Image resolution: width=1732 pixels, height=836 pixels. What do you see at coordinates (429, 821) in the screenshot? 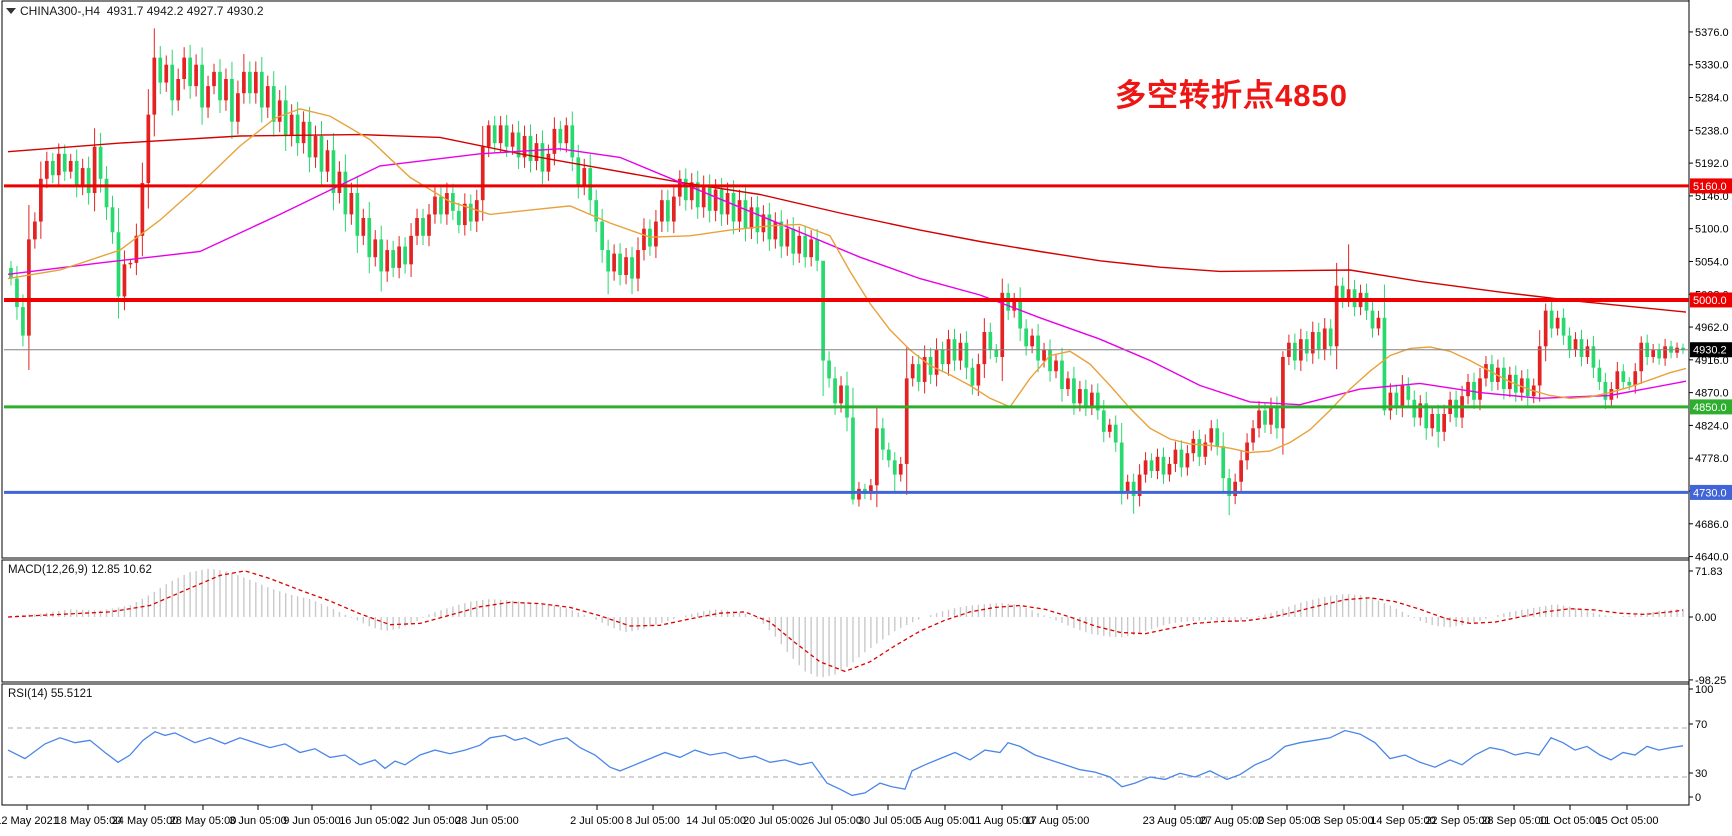
I see `svg-text: 22 Jun 05:00` at bounding box center [429, 821].